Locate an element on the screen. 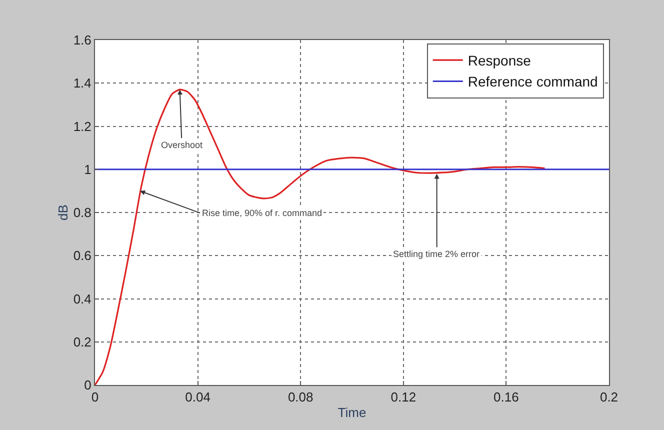 This screenshot has width=664, height=430. annotation: Rise time, 90% of r. command is located at coordinates (262, 213).